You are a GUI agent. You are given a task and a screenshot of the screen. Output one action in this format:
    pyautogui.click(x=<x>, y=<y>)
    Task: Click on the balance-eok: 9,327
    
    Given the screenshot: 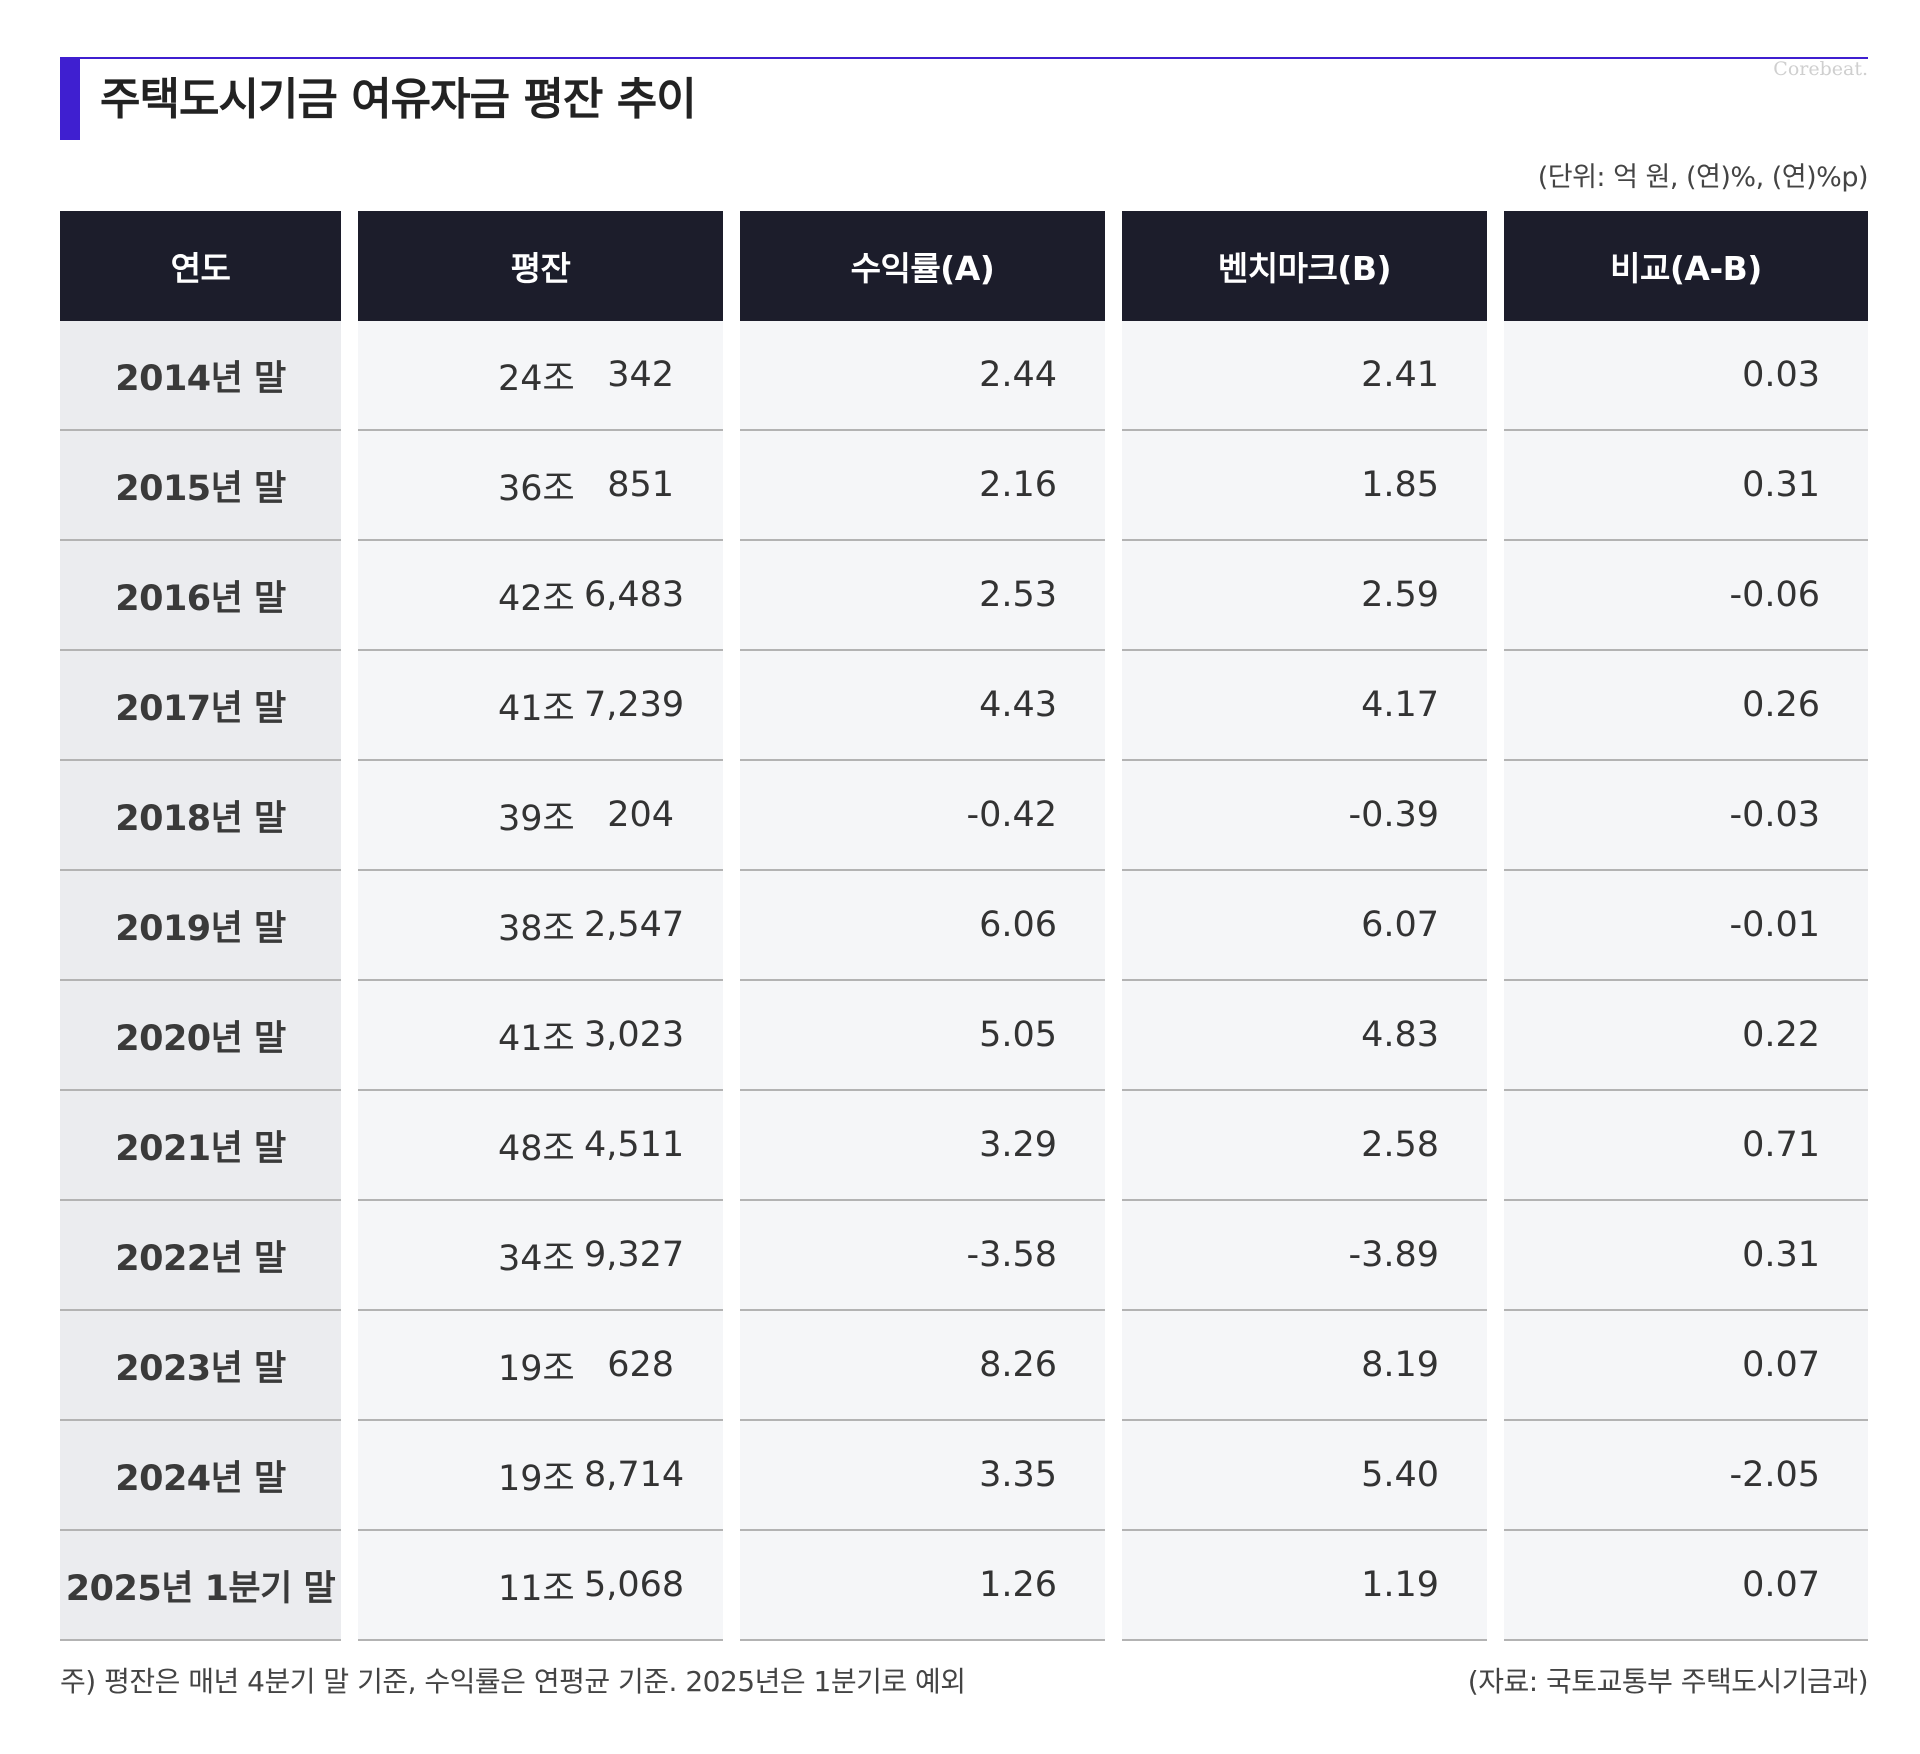 What is the action you would take?
    pyautogui.click(x=634, y=1255)
    